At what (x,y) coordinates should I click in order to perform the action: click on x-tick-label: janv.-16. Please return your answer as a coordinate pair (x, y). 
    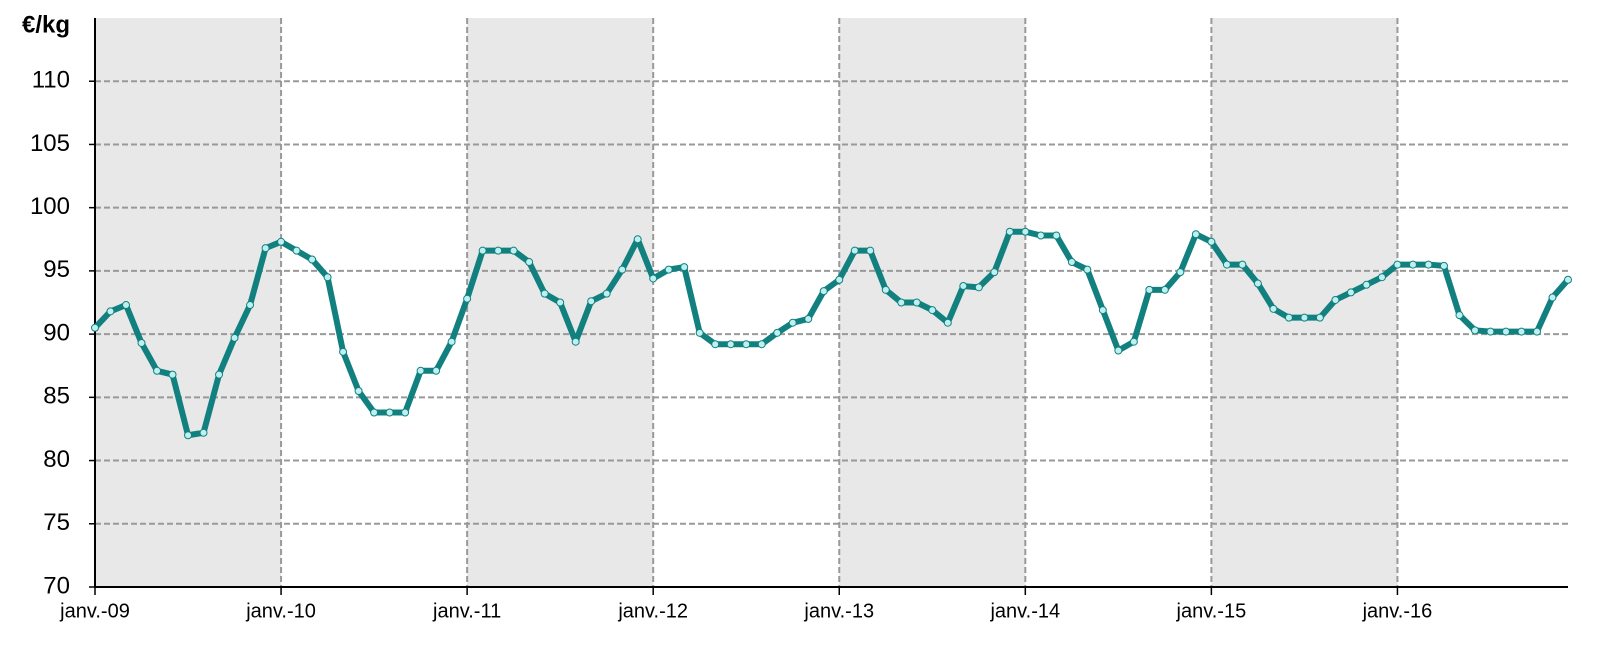
    Looking at the image, I should click on (1397, 611).